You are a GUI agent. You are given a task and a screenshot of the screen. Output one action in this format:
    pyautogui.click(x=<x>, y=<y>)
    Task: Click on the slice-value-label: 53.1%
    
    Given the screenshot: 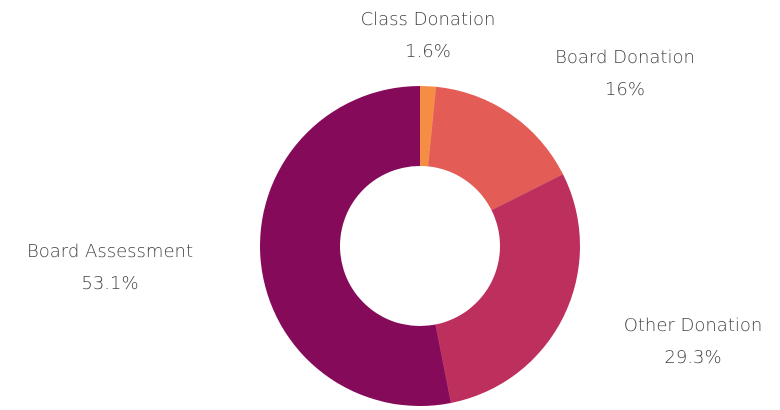 What is the action you would take?
    pyautogui.click(x=109, y=283)
    